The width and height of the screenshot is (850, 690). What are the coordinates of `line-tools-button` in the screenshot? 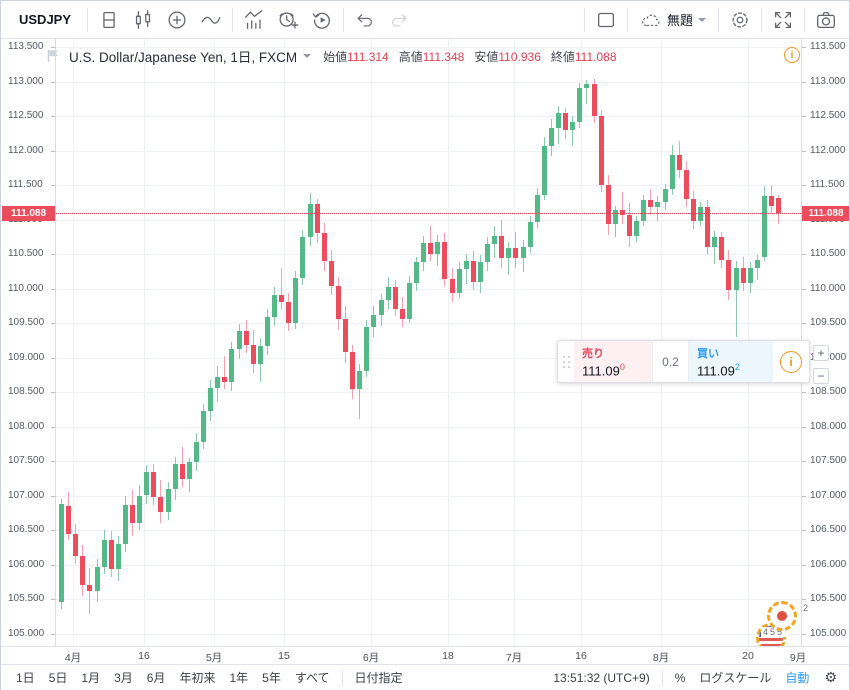 It's located at (211, 20).